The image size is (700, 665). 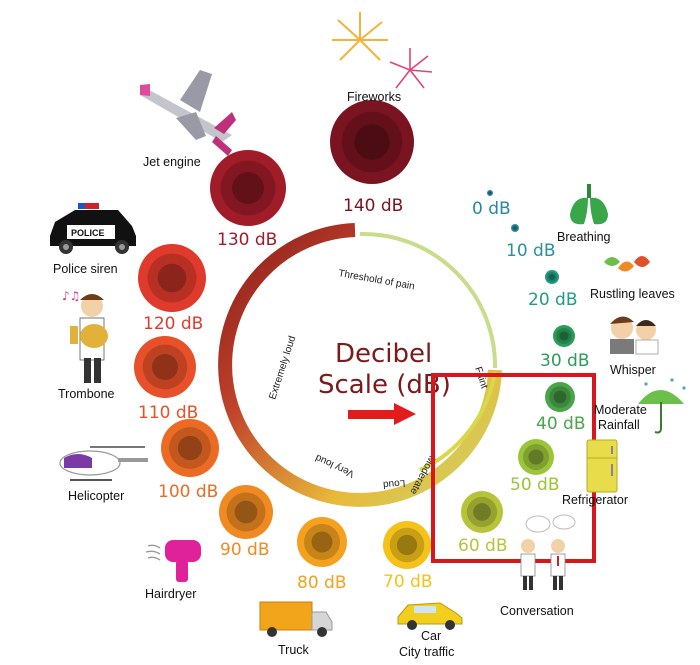 What do you see at coordinates (548, 552) in the screenshot?
I see `conversation-icon` at bounding box center [548, 552].